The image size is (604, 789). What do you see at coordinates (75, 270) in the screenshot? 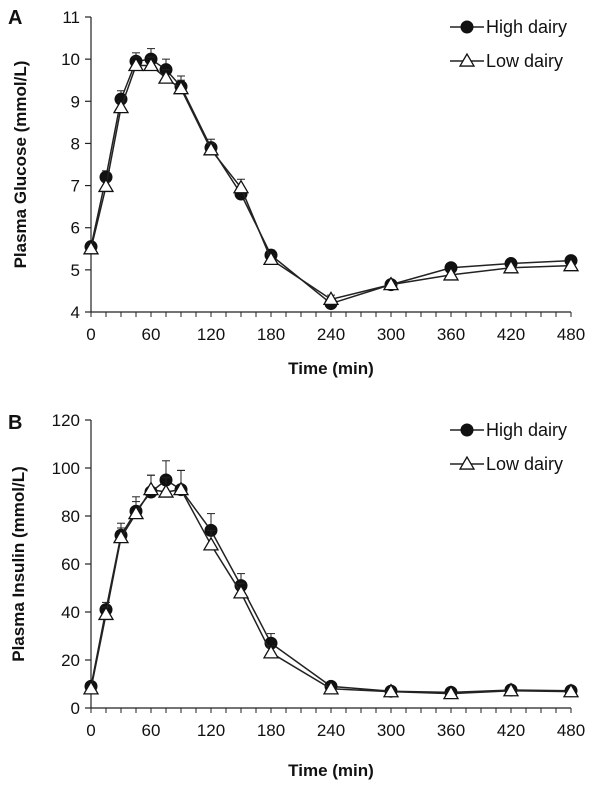
I see `y-tick-label: 5` at bounding box center [75, 270].